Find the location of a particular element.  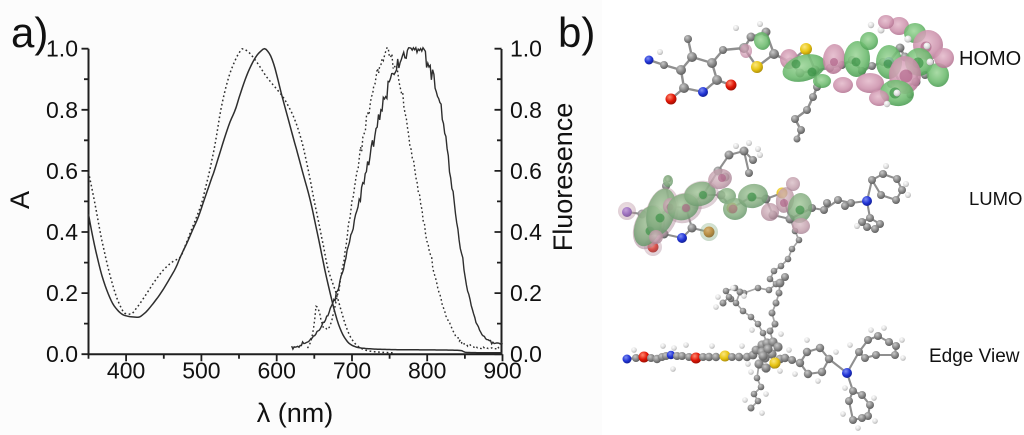

svg-text: λ (nm) is located at coordinates (295, 413).